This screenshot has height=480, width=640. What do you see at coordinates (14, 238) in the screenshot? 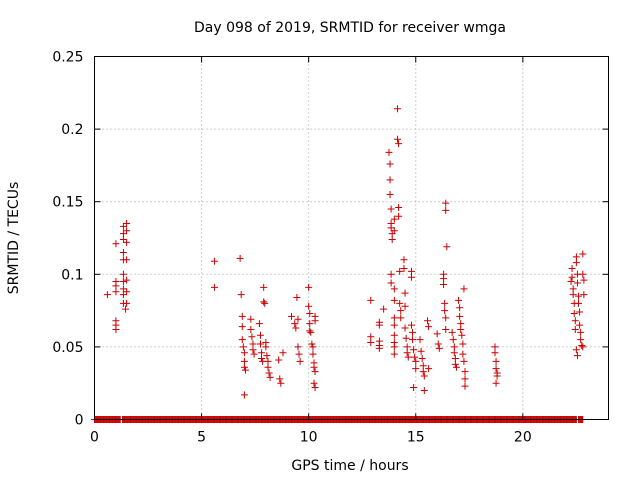
I see `y-axis-label: SRMTID / TECUs` at bounding box center [14, 238].